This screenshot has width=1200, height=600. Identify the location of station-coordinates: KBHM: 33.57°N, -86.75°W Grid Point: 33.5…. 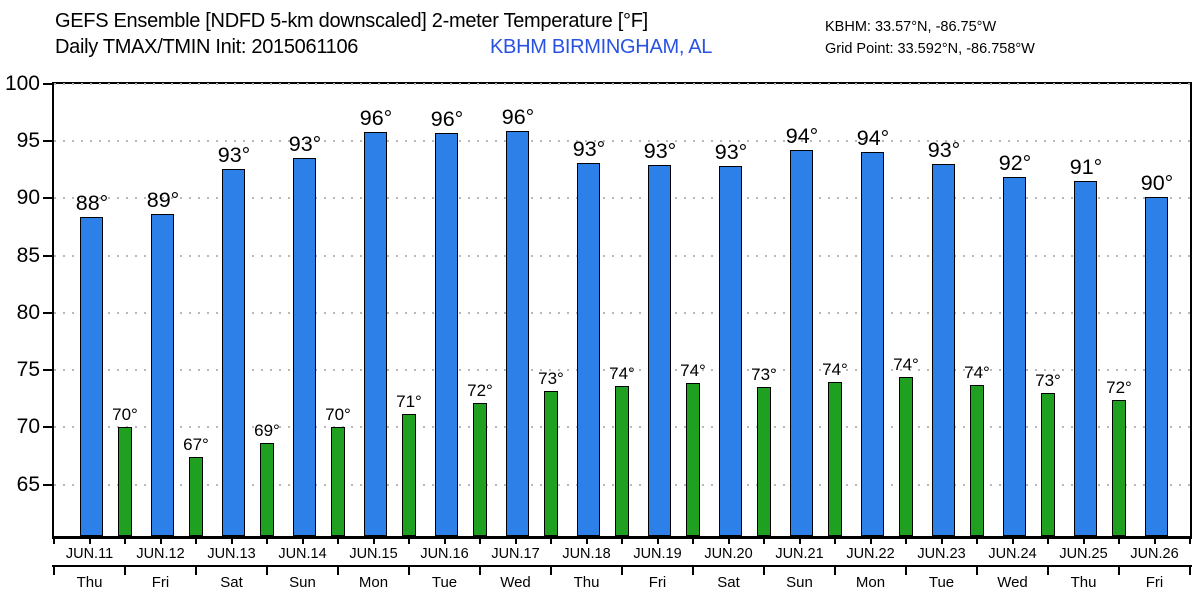
(930, 38).